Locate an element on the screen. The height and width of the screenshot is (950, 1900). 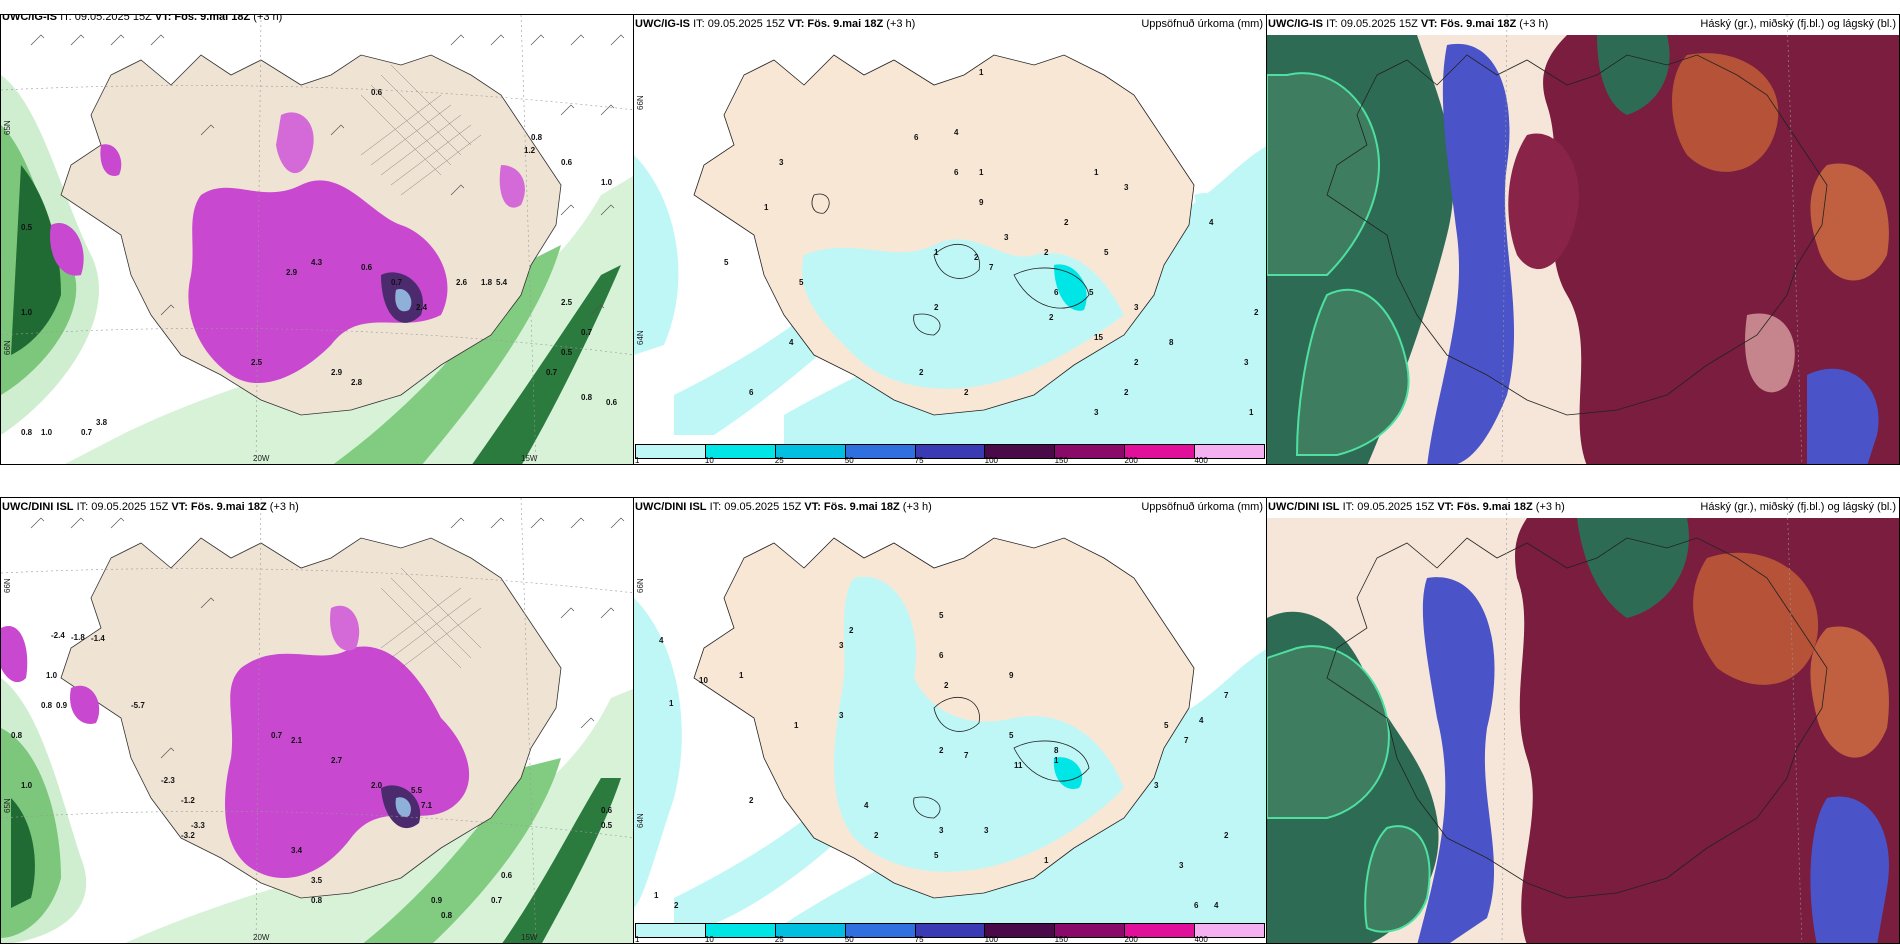
map-value-label: 1.0 is located at coordinates (52, 675).